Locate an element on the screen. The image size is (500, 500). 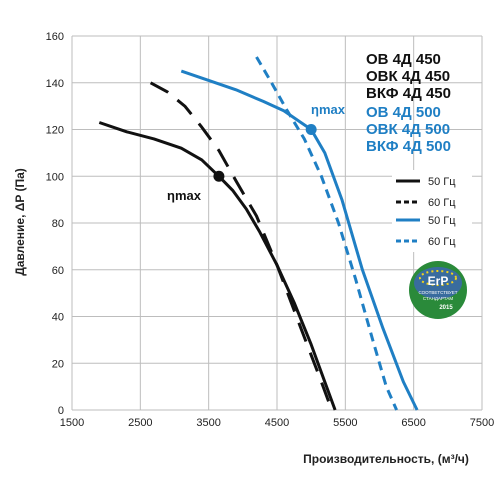
x-tick-label: 2500 is located at coordinates (140, 423).